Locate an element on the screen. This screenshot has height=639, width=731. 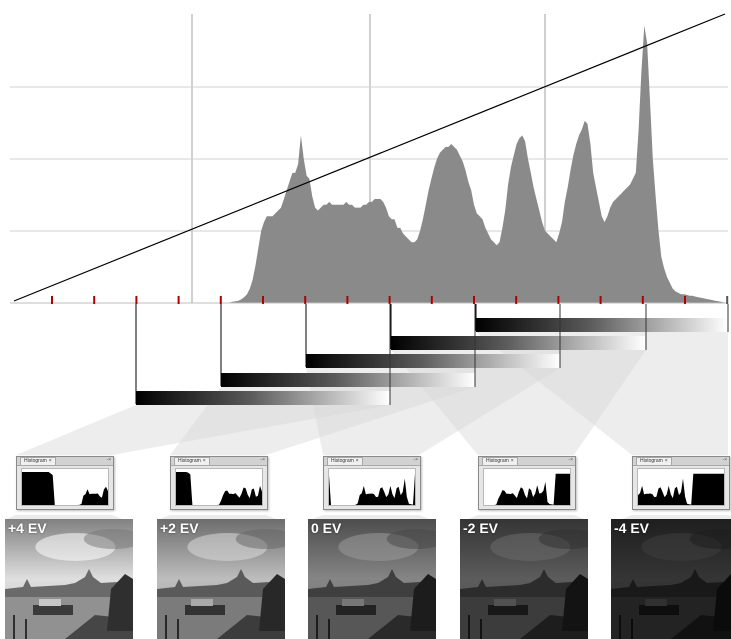
exposure-photo: -2 EV is located at coordinates (524, 579).